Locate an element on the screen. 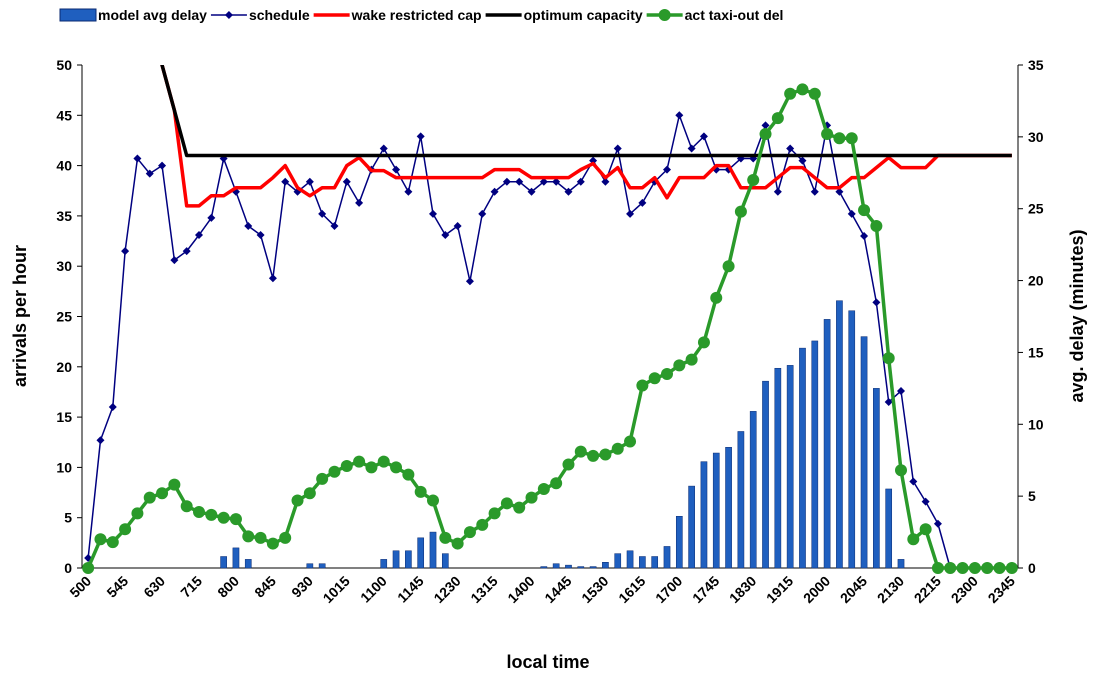 The width and height of the screenshot is (1097, 677). y-tick-label: 20 is located at coordinates (64, 367).